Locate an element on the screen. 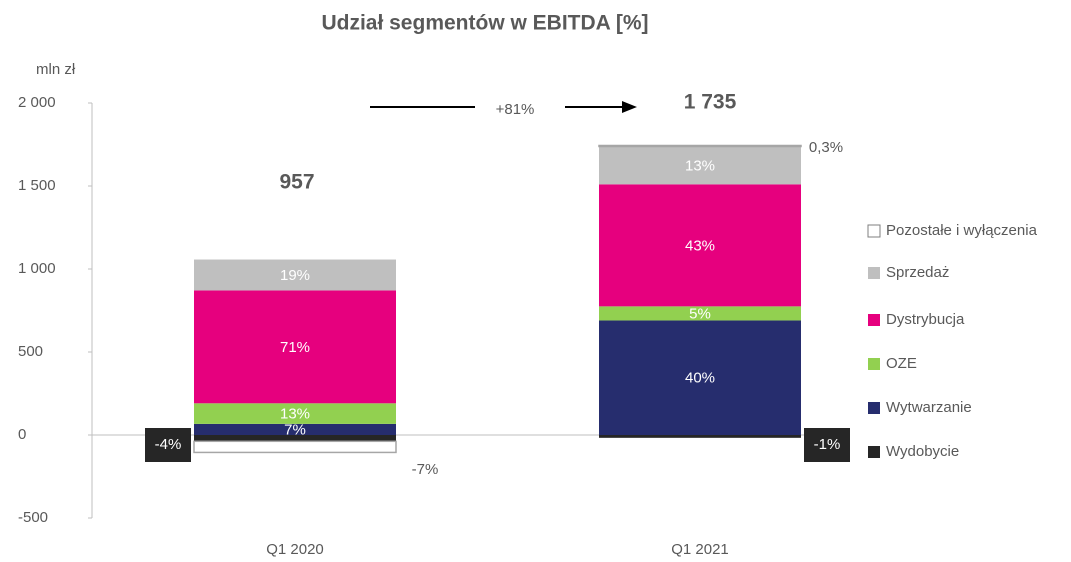 The height and width of the screenshot is (562, 1071). legend-label: OZE is located at coordinates (901, 363).